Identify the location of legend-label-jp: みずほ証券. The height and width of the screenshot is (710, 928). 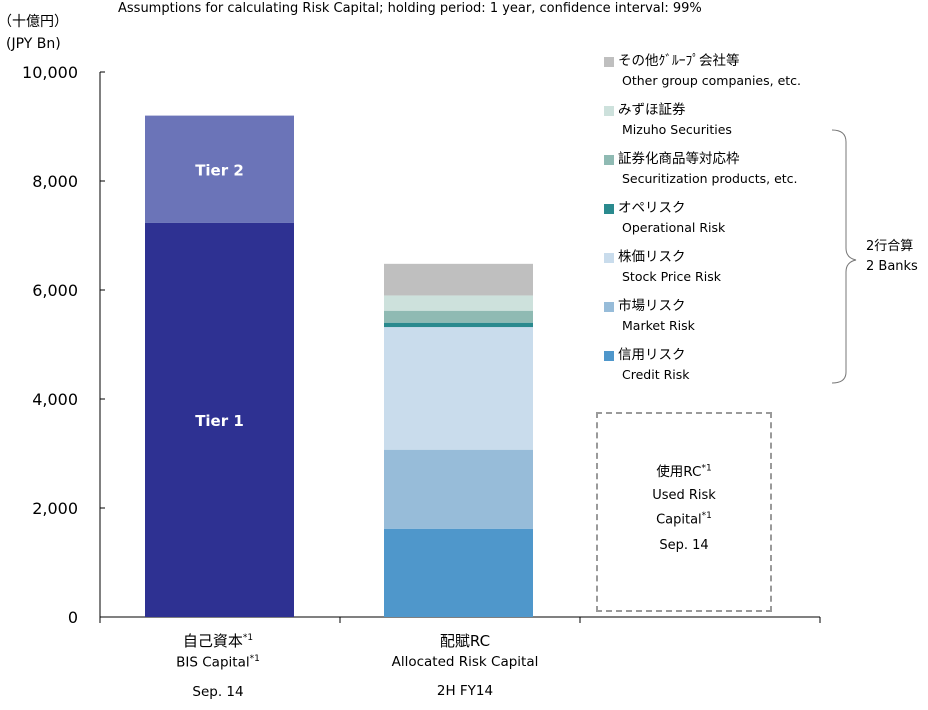
(652, 110).